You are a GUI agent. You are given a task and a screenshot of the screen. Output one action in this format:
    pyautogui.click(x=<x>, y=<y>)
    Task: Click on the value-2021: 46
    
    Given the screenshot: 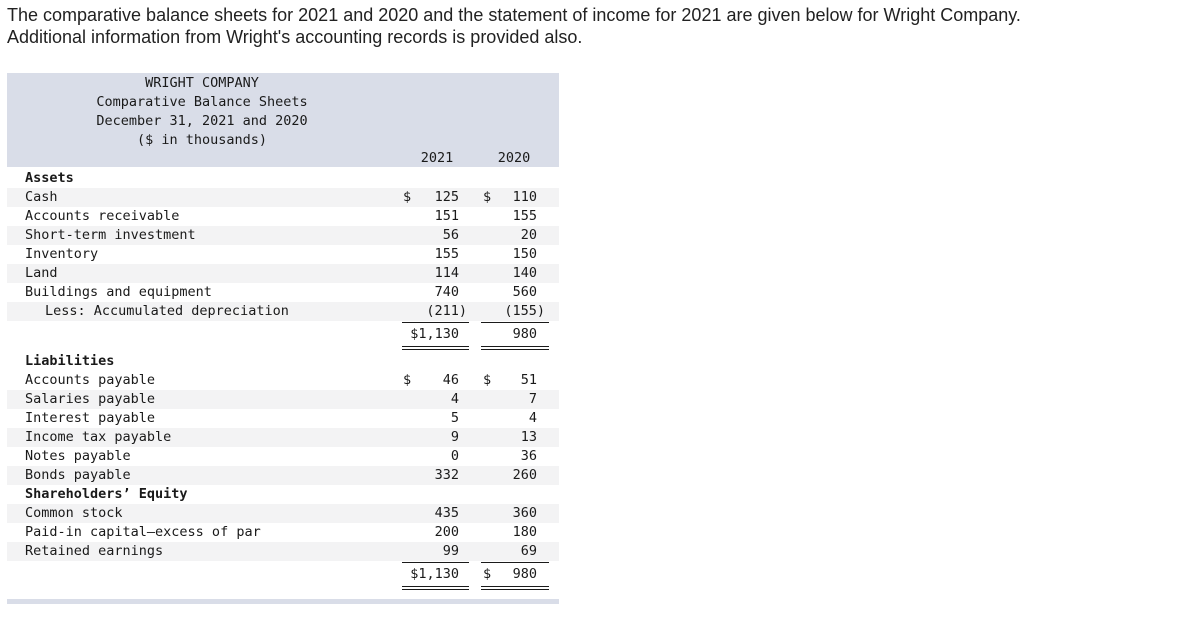 What is the action you would take?
    pyautogui.click(x=450, y=380)
    